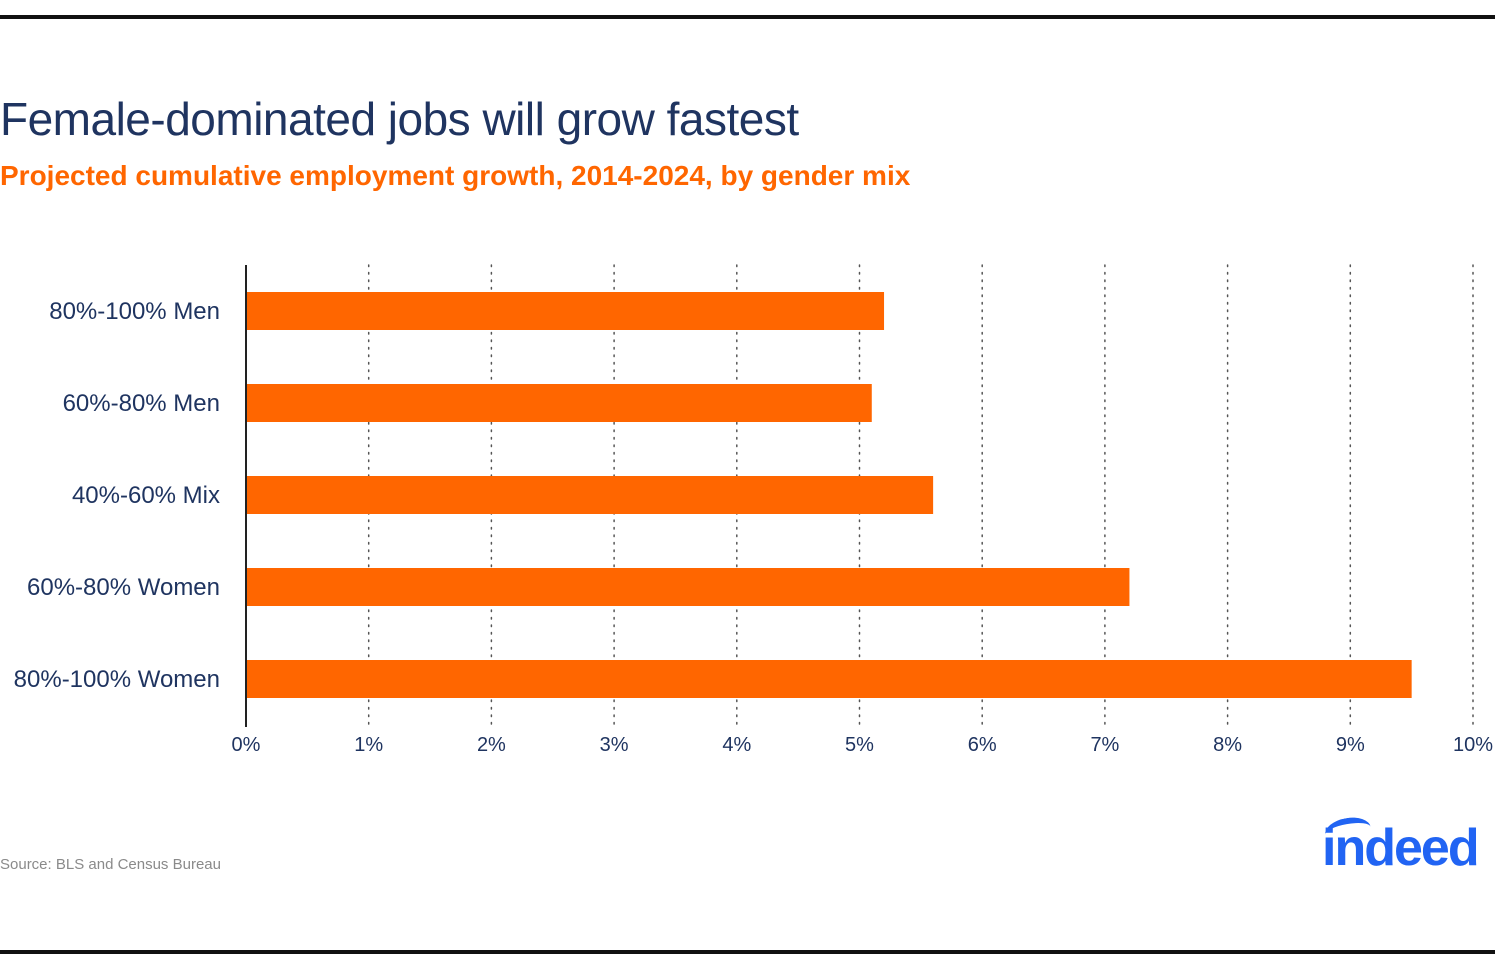 Image resolution: width=1495 pixels, height=972 pixels. I want to click on top-rule, so click(747, 17).